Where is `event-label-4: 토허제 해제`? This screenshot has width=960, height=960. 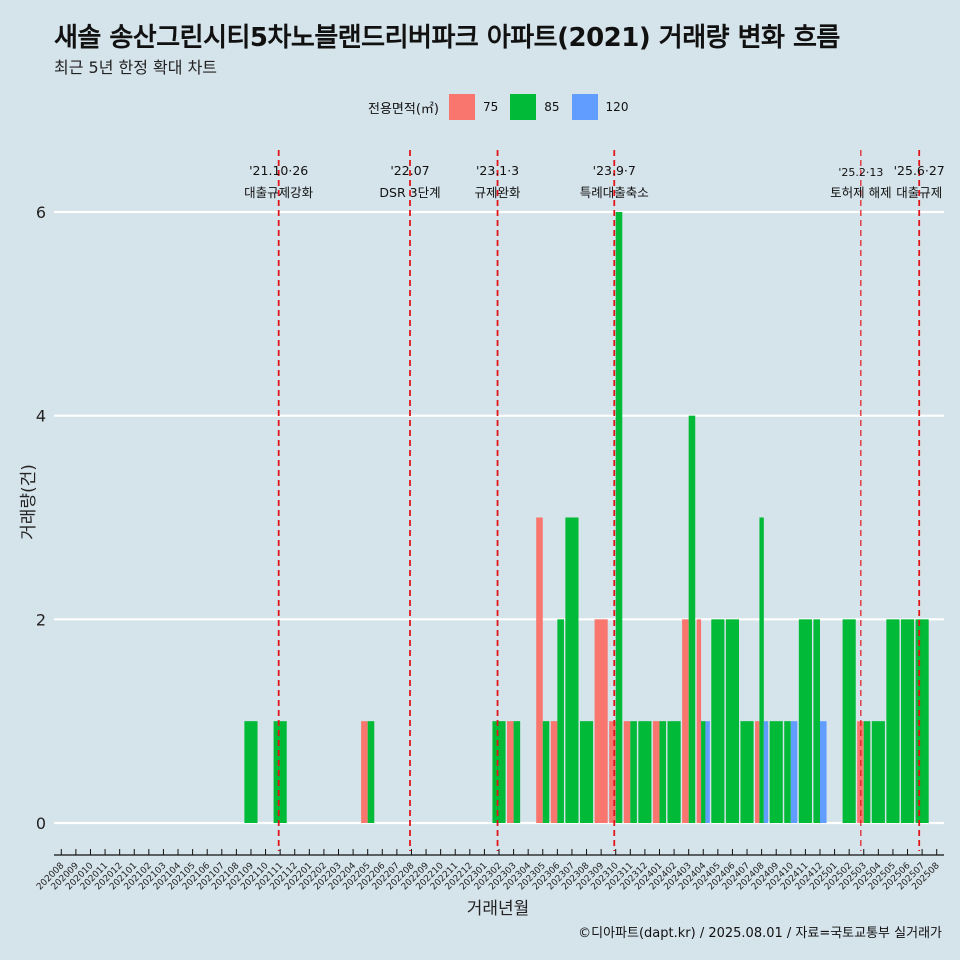
event-label-4: 토허제 해제 is located at coordinates (860, 192).